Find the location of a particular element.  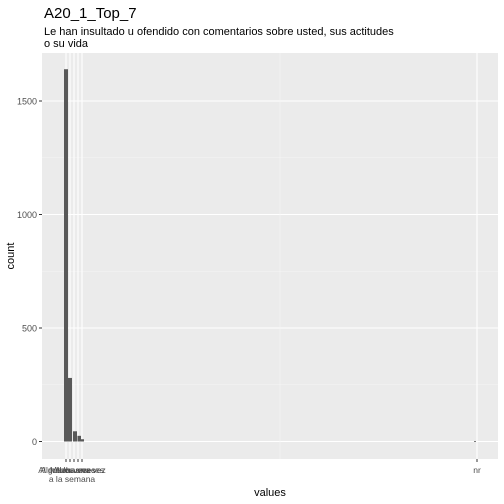

x-tick-label: Al menos una vez is located at coordinates (72, 470).